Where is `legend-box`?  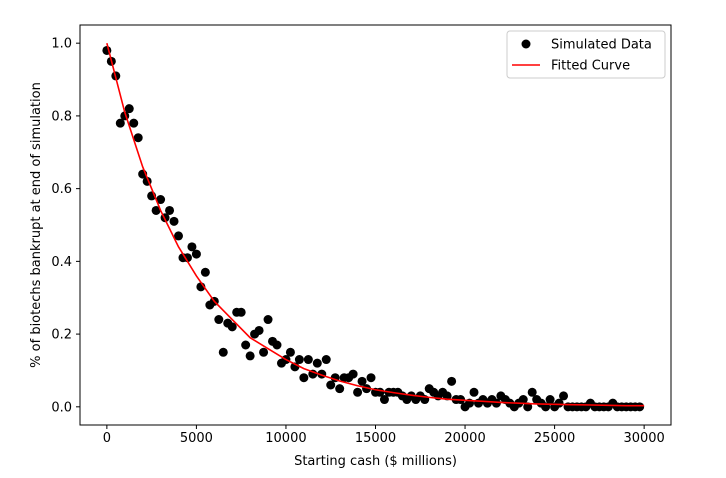
legend-box is located at coordinates (586, 54).